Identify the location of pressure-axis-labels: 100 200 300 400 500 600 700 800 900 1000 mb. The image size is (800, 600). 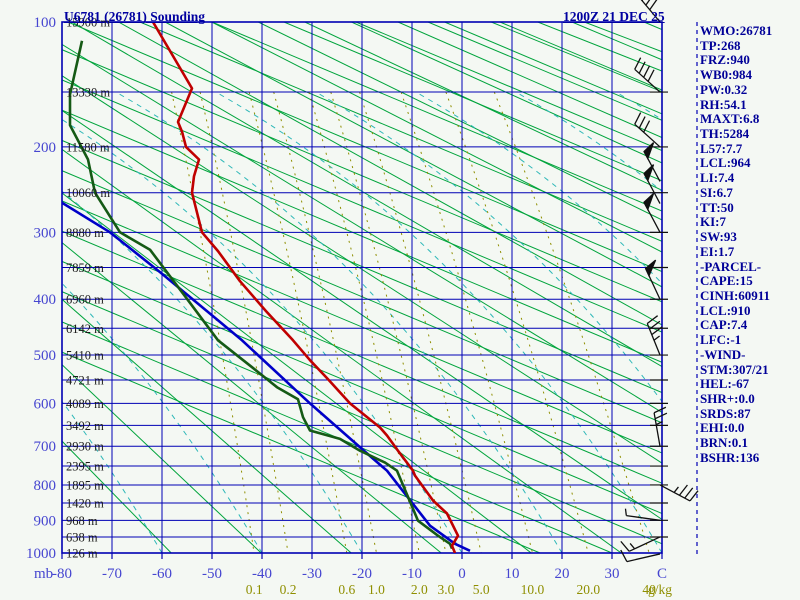
(41, 298).